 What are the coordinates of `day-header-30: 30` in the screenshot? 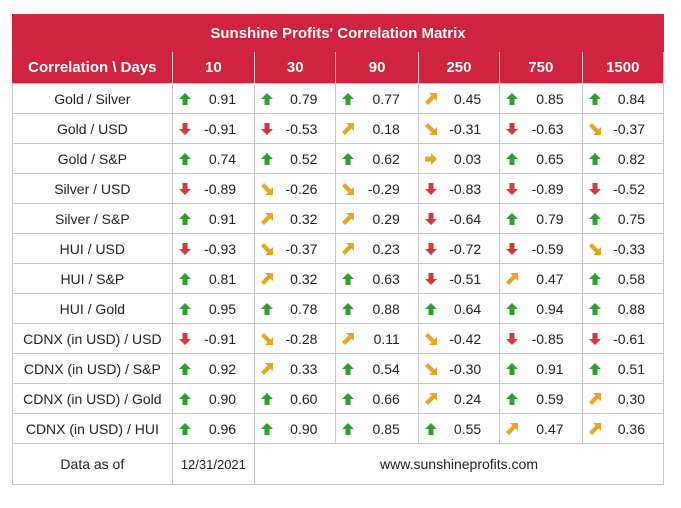 It's located at (295, 67).